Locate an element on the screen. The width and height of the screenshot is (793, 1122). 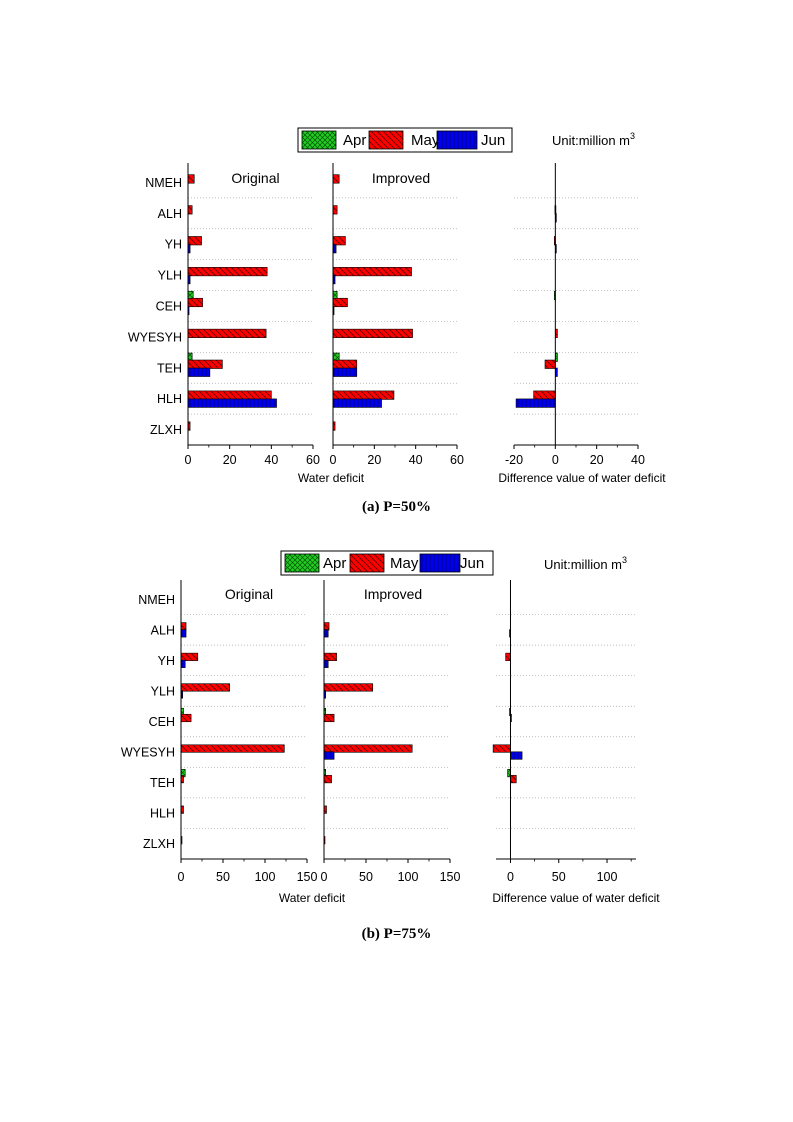
legend-label-apr: Apr is located at coordinates (354, 140).